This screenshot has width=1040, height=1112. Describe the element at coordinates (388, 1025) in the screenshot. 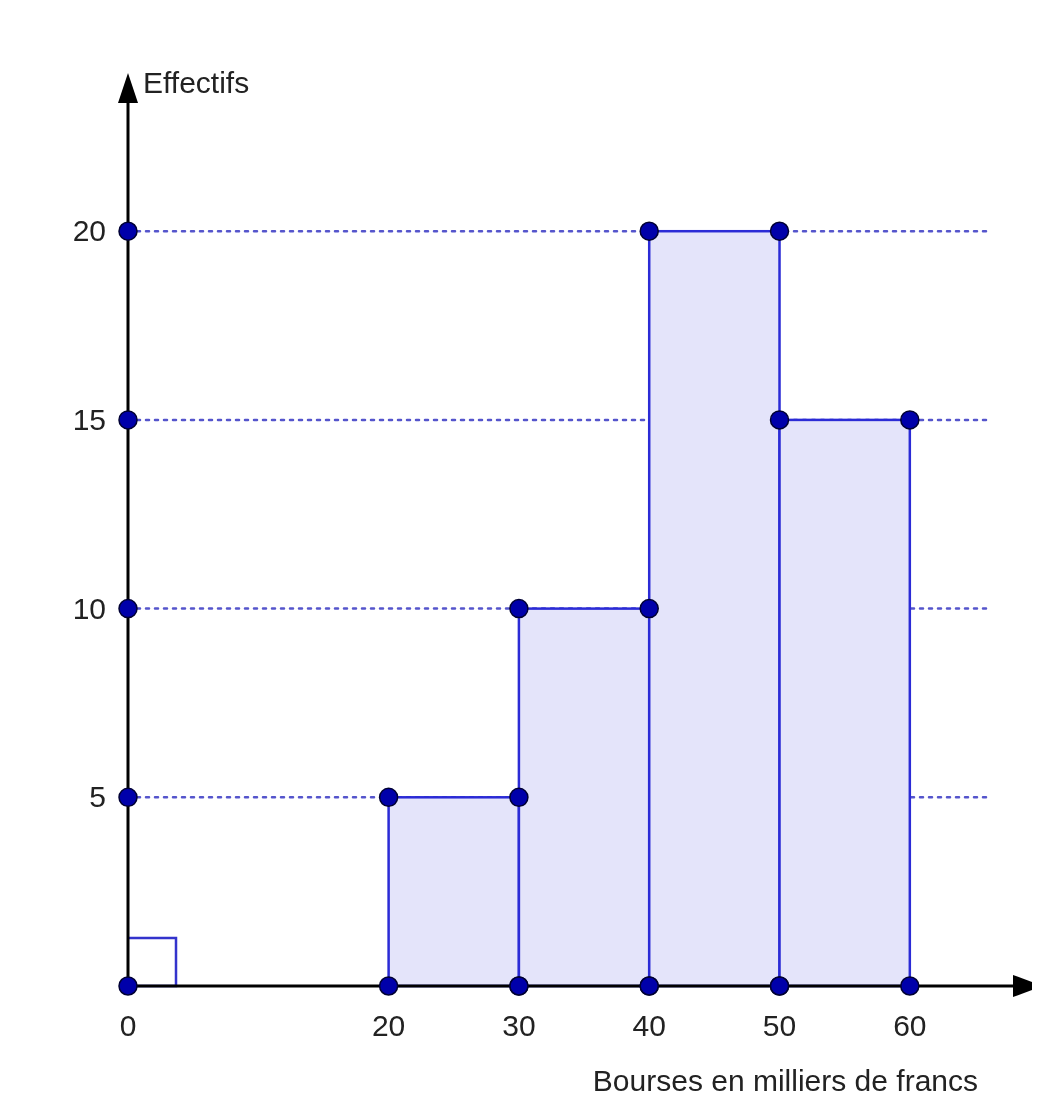

I see `x-tick-label: 20` at that location.